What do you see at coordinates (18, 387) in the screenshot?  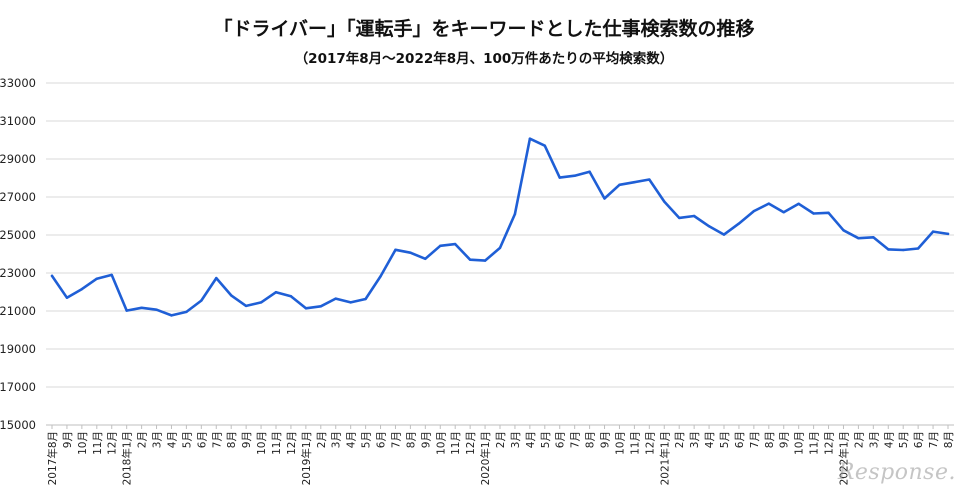 I see `y-tick-label: 17000` at bounding box center [18, 387].